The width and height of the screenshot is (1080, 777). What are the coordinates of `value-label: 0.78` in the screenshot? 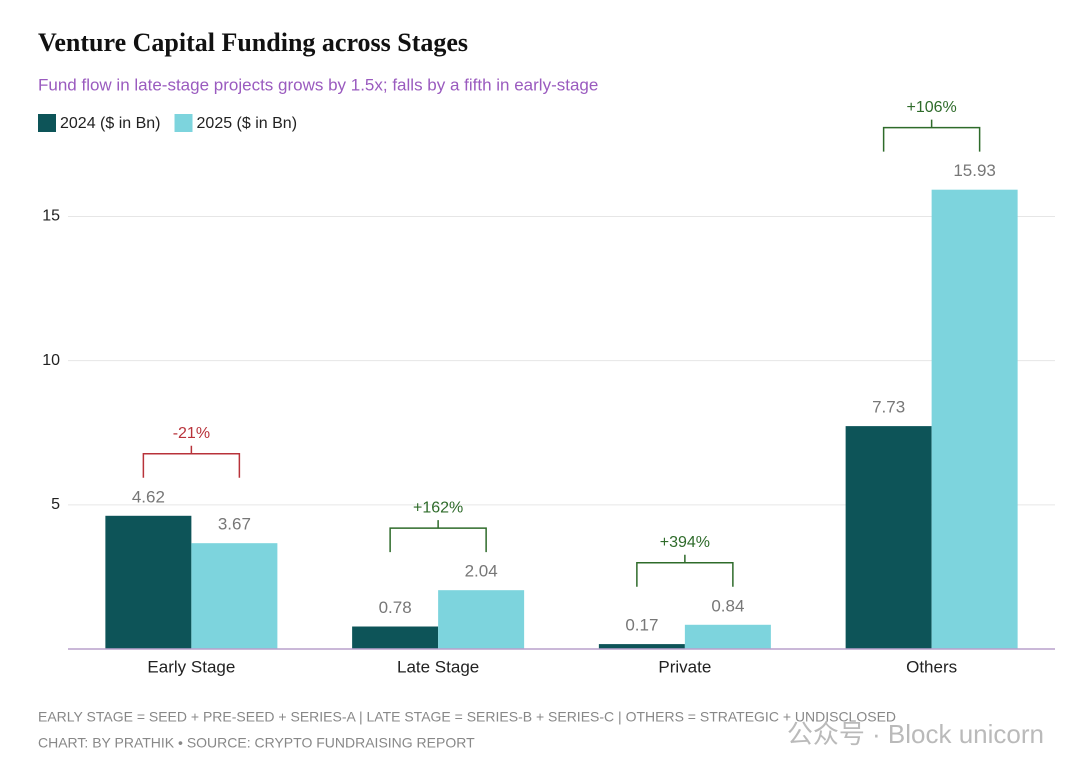 It's located at (395, 607).